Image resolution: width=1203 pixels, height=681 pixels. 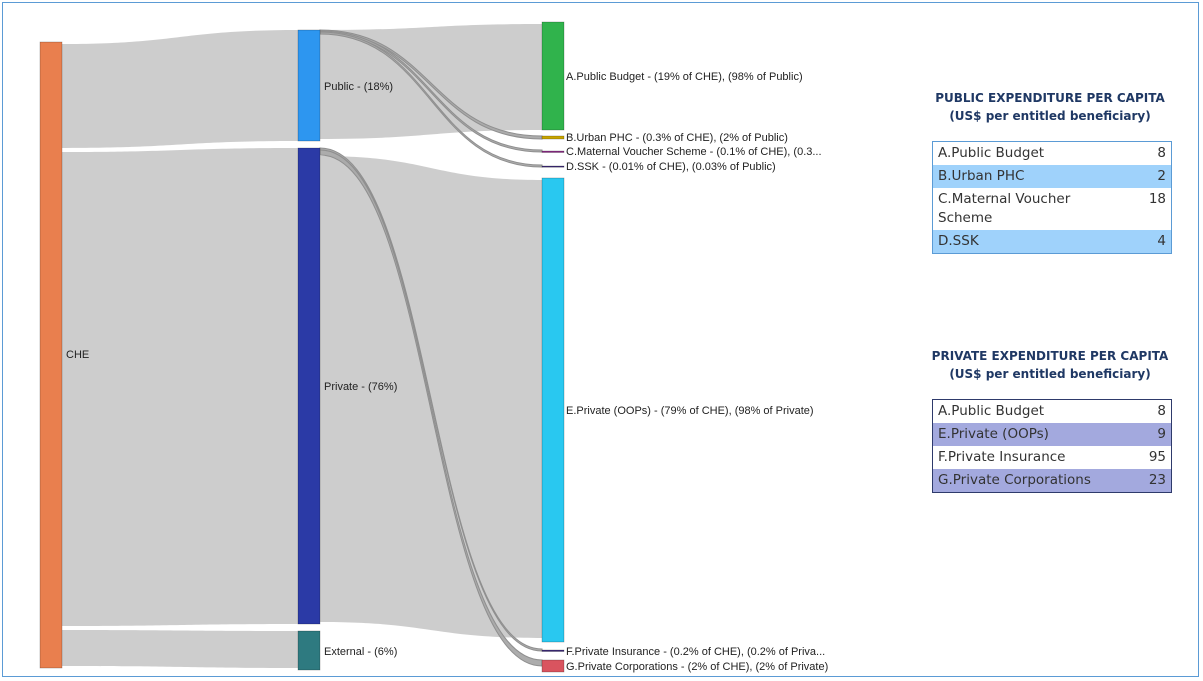 I want to click on node-a, so click(x=553, y=76).